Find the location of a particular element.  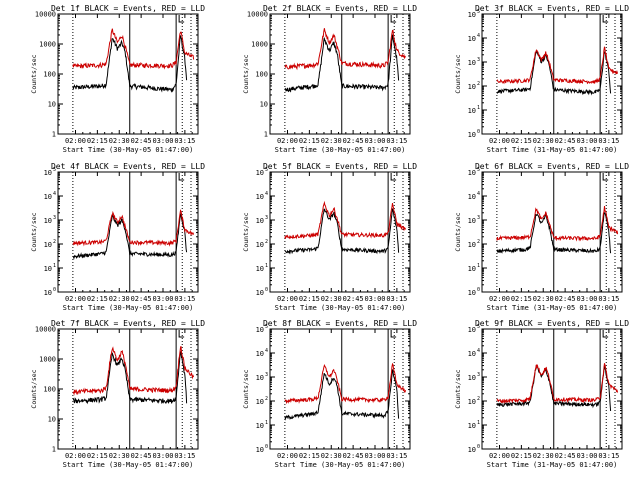

y-tick-label: 10000 is located at coordinates (45, 330).